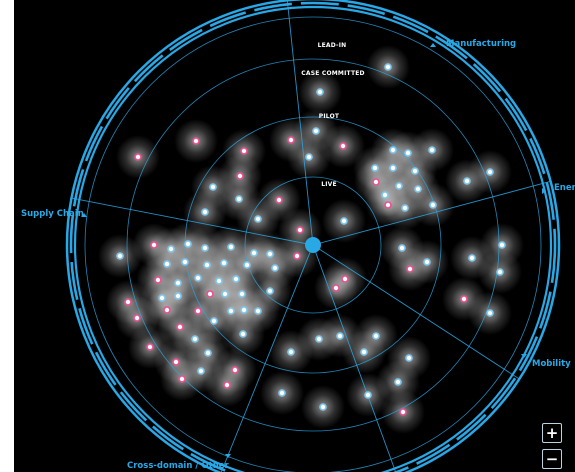  I want to click on sector-label-mobility: Mobility, so click(551, 364).